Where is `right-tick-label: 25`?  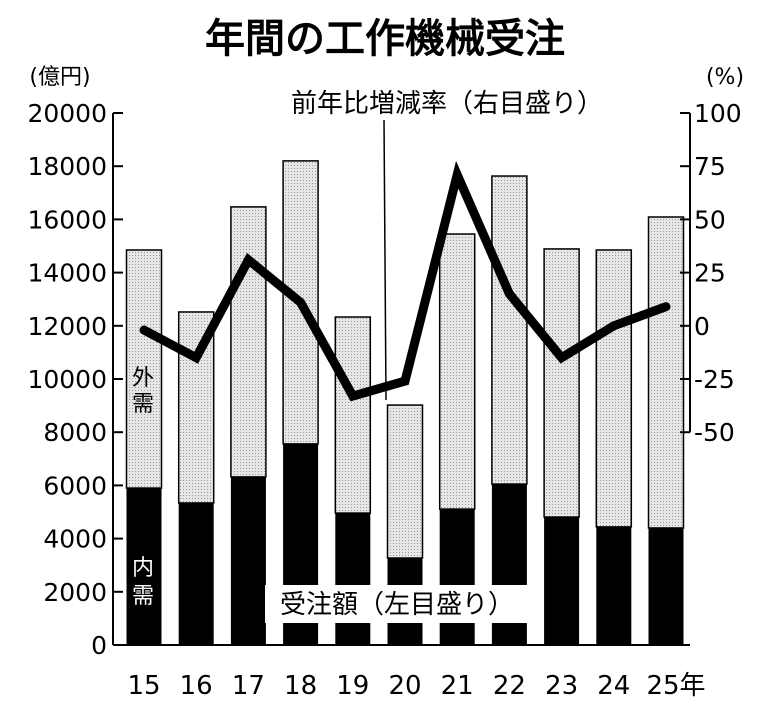
right-tick-label: 25 is located at coordinates (710, 273).